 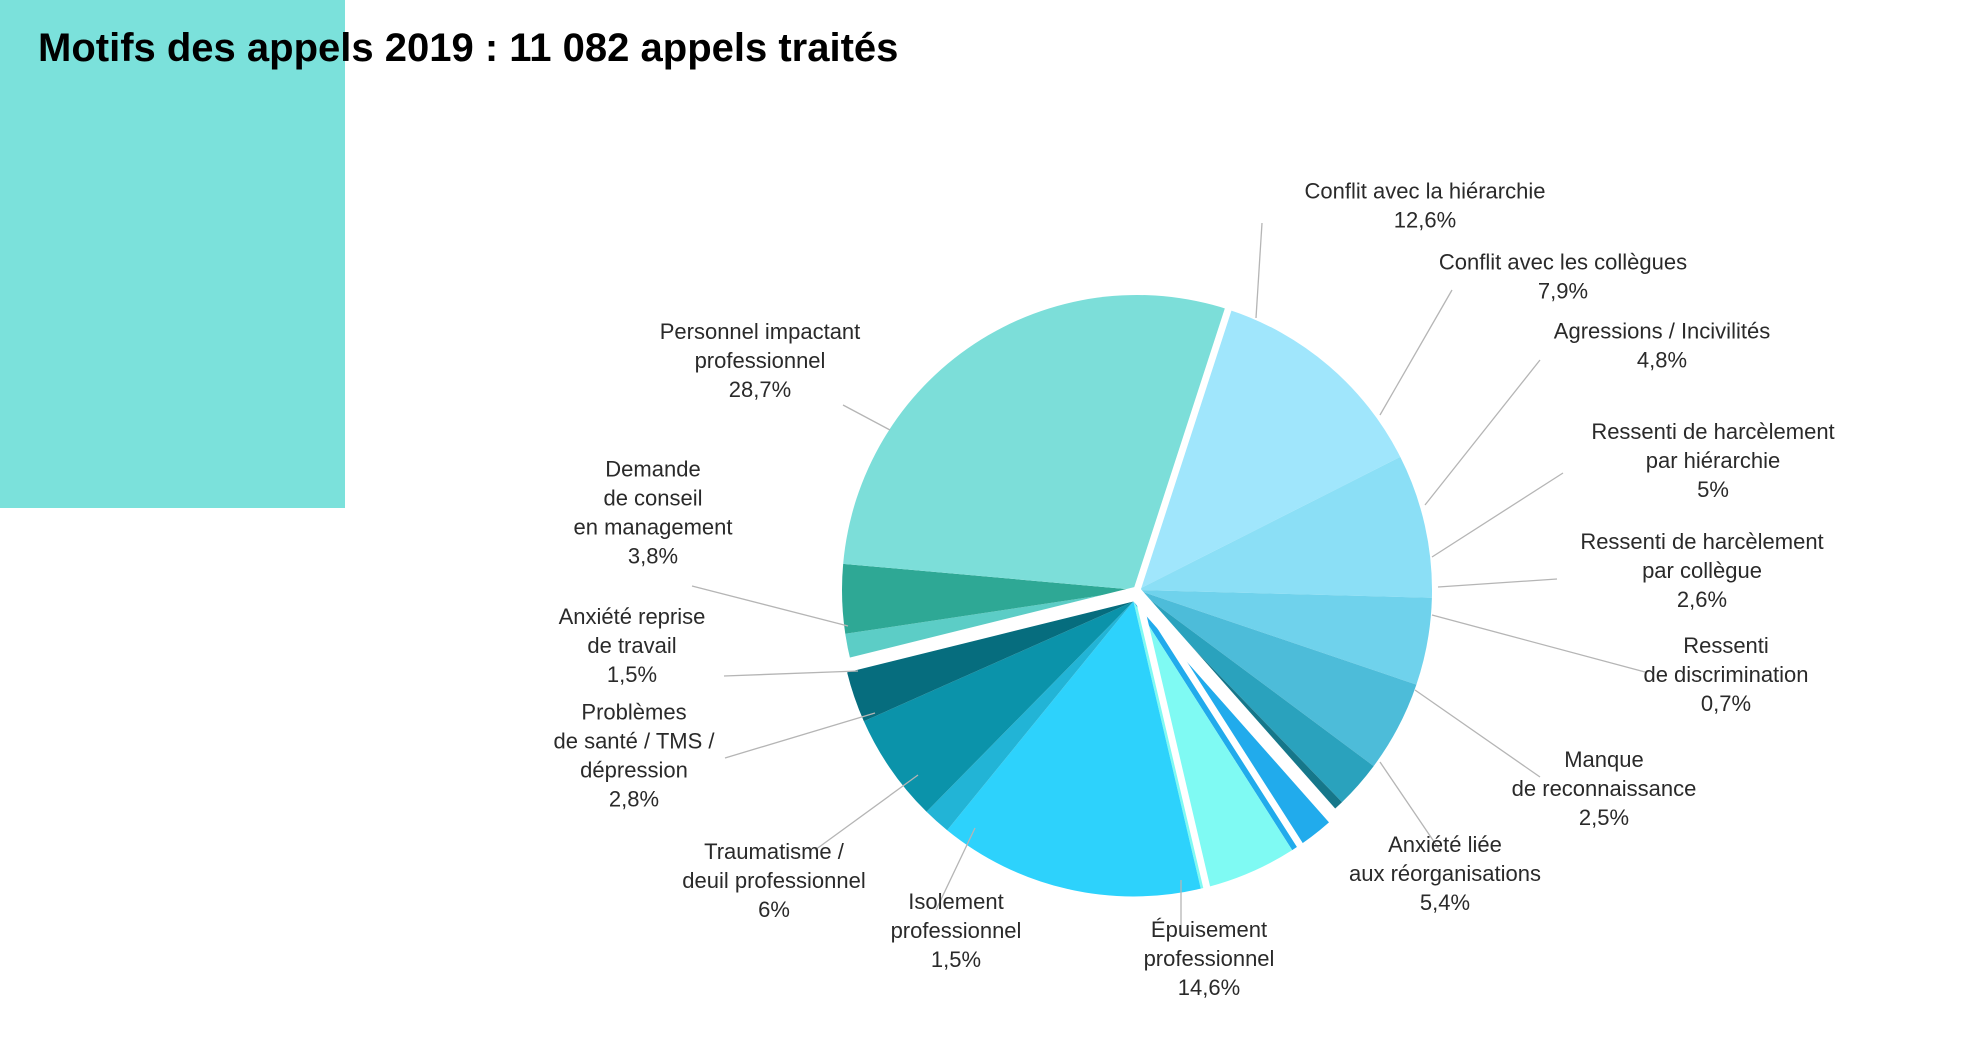 What do you see at coordinates (1445, 844) in the screenshot?
I see `slice-name-line: Anxiété liée` at bounding box center [1445, 844].